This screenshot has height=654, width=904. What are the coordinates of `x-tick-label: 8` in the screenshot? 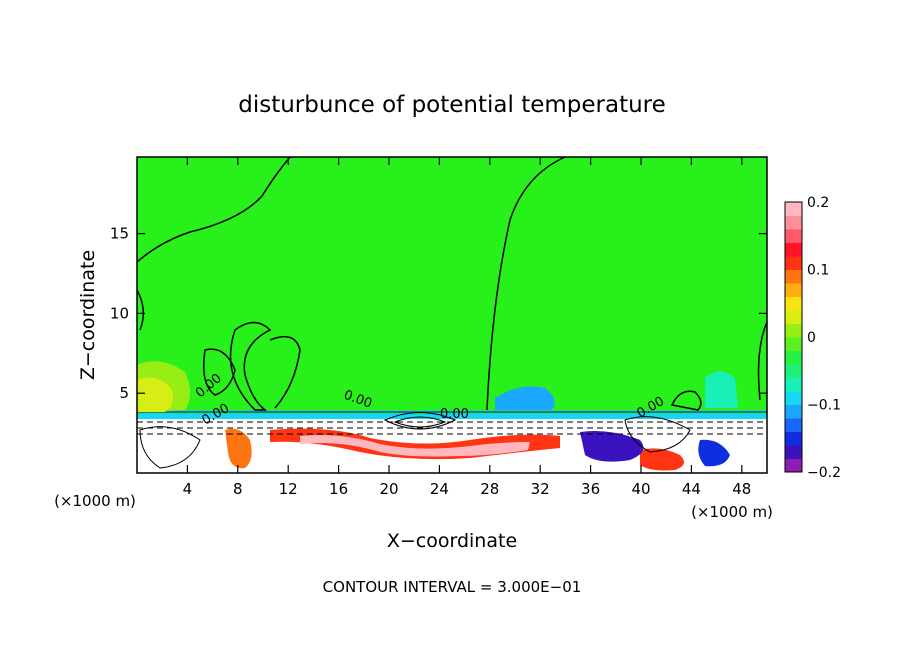 It's located at (238, 489).